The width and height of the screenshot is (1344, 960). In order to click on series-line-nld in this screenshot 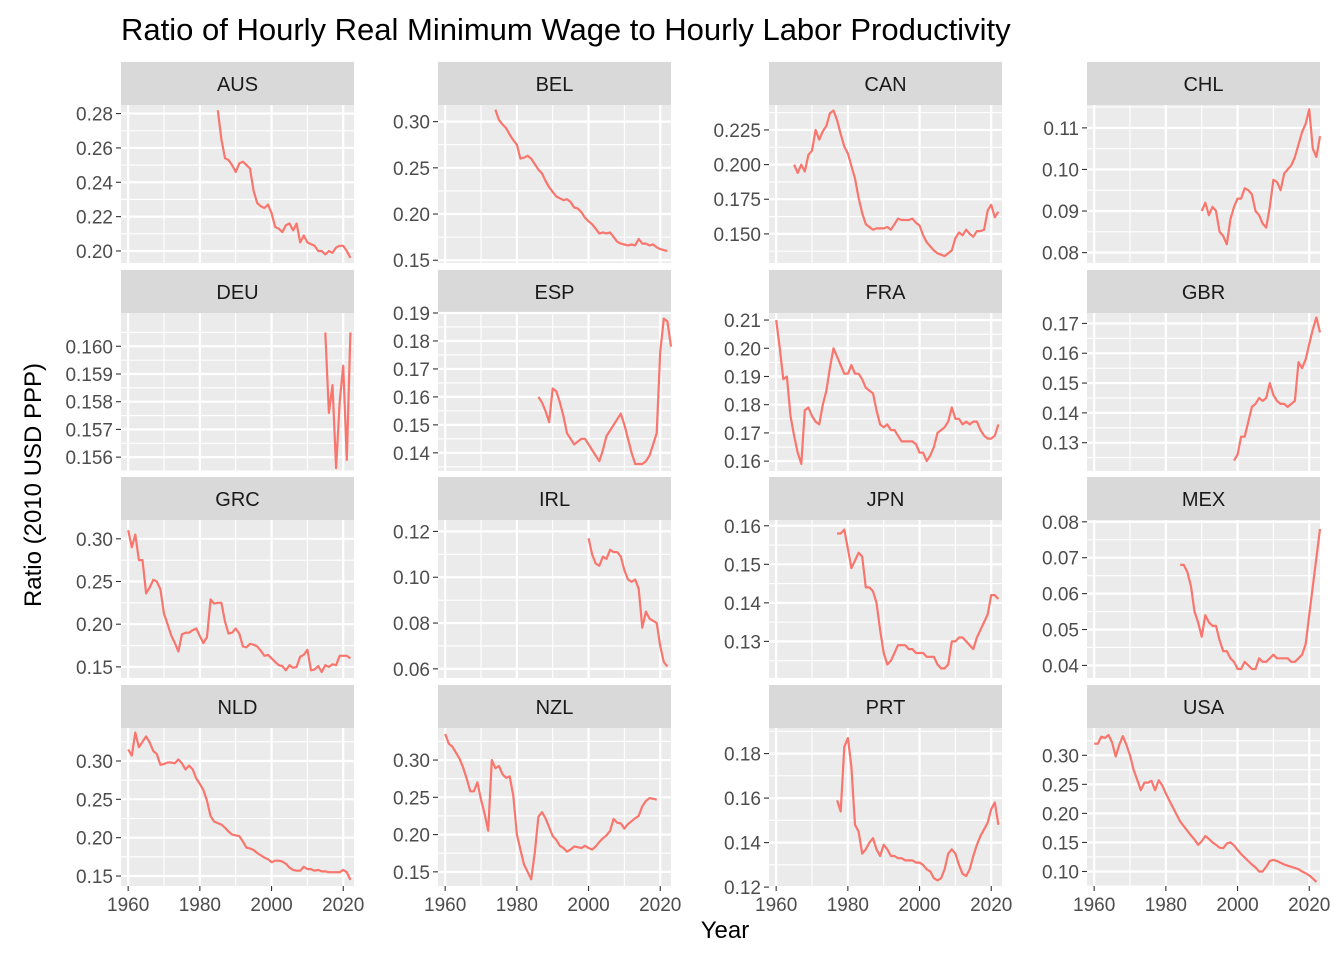, I will do `click(239, 806)`.